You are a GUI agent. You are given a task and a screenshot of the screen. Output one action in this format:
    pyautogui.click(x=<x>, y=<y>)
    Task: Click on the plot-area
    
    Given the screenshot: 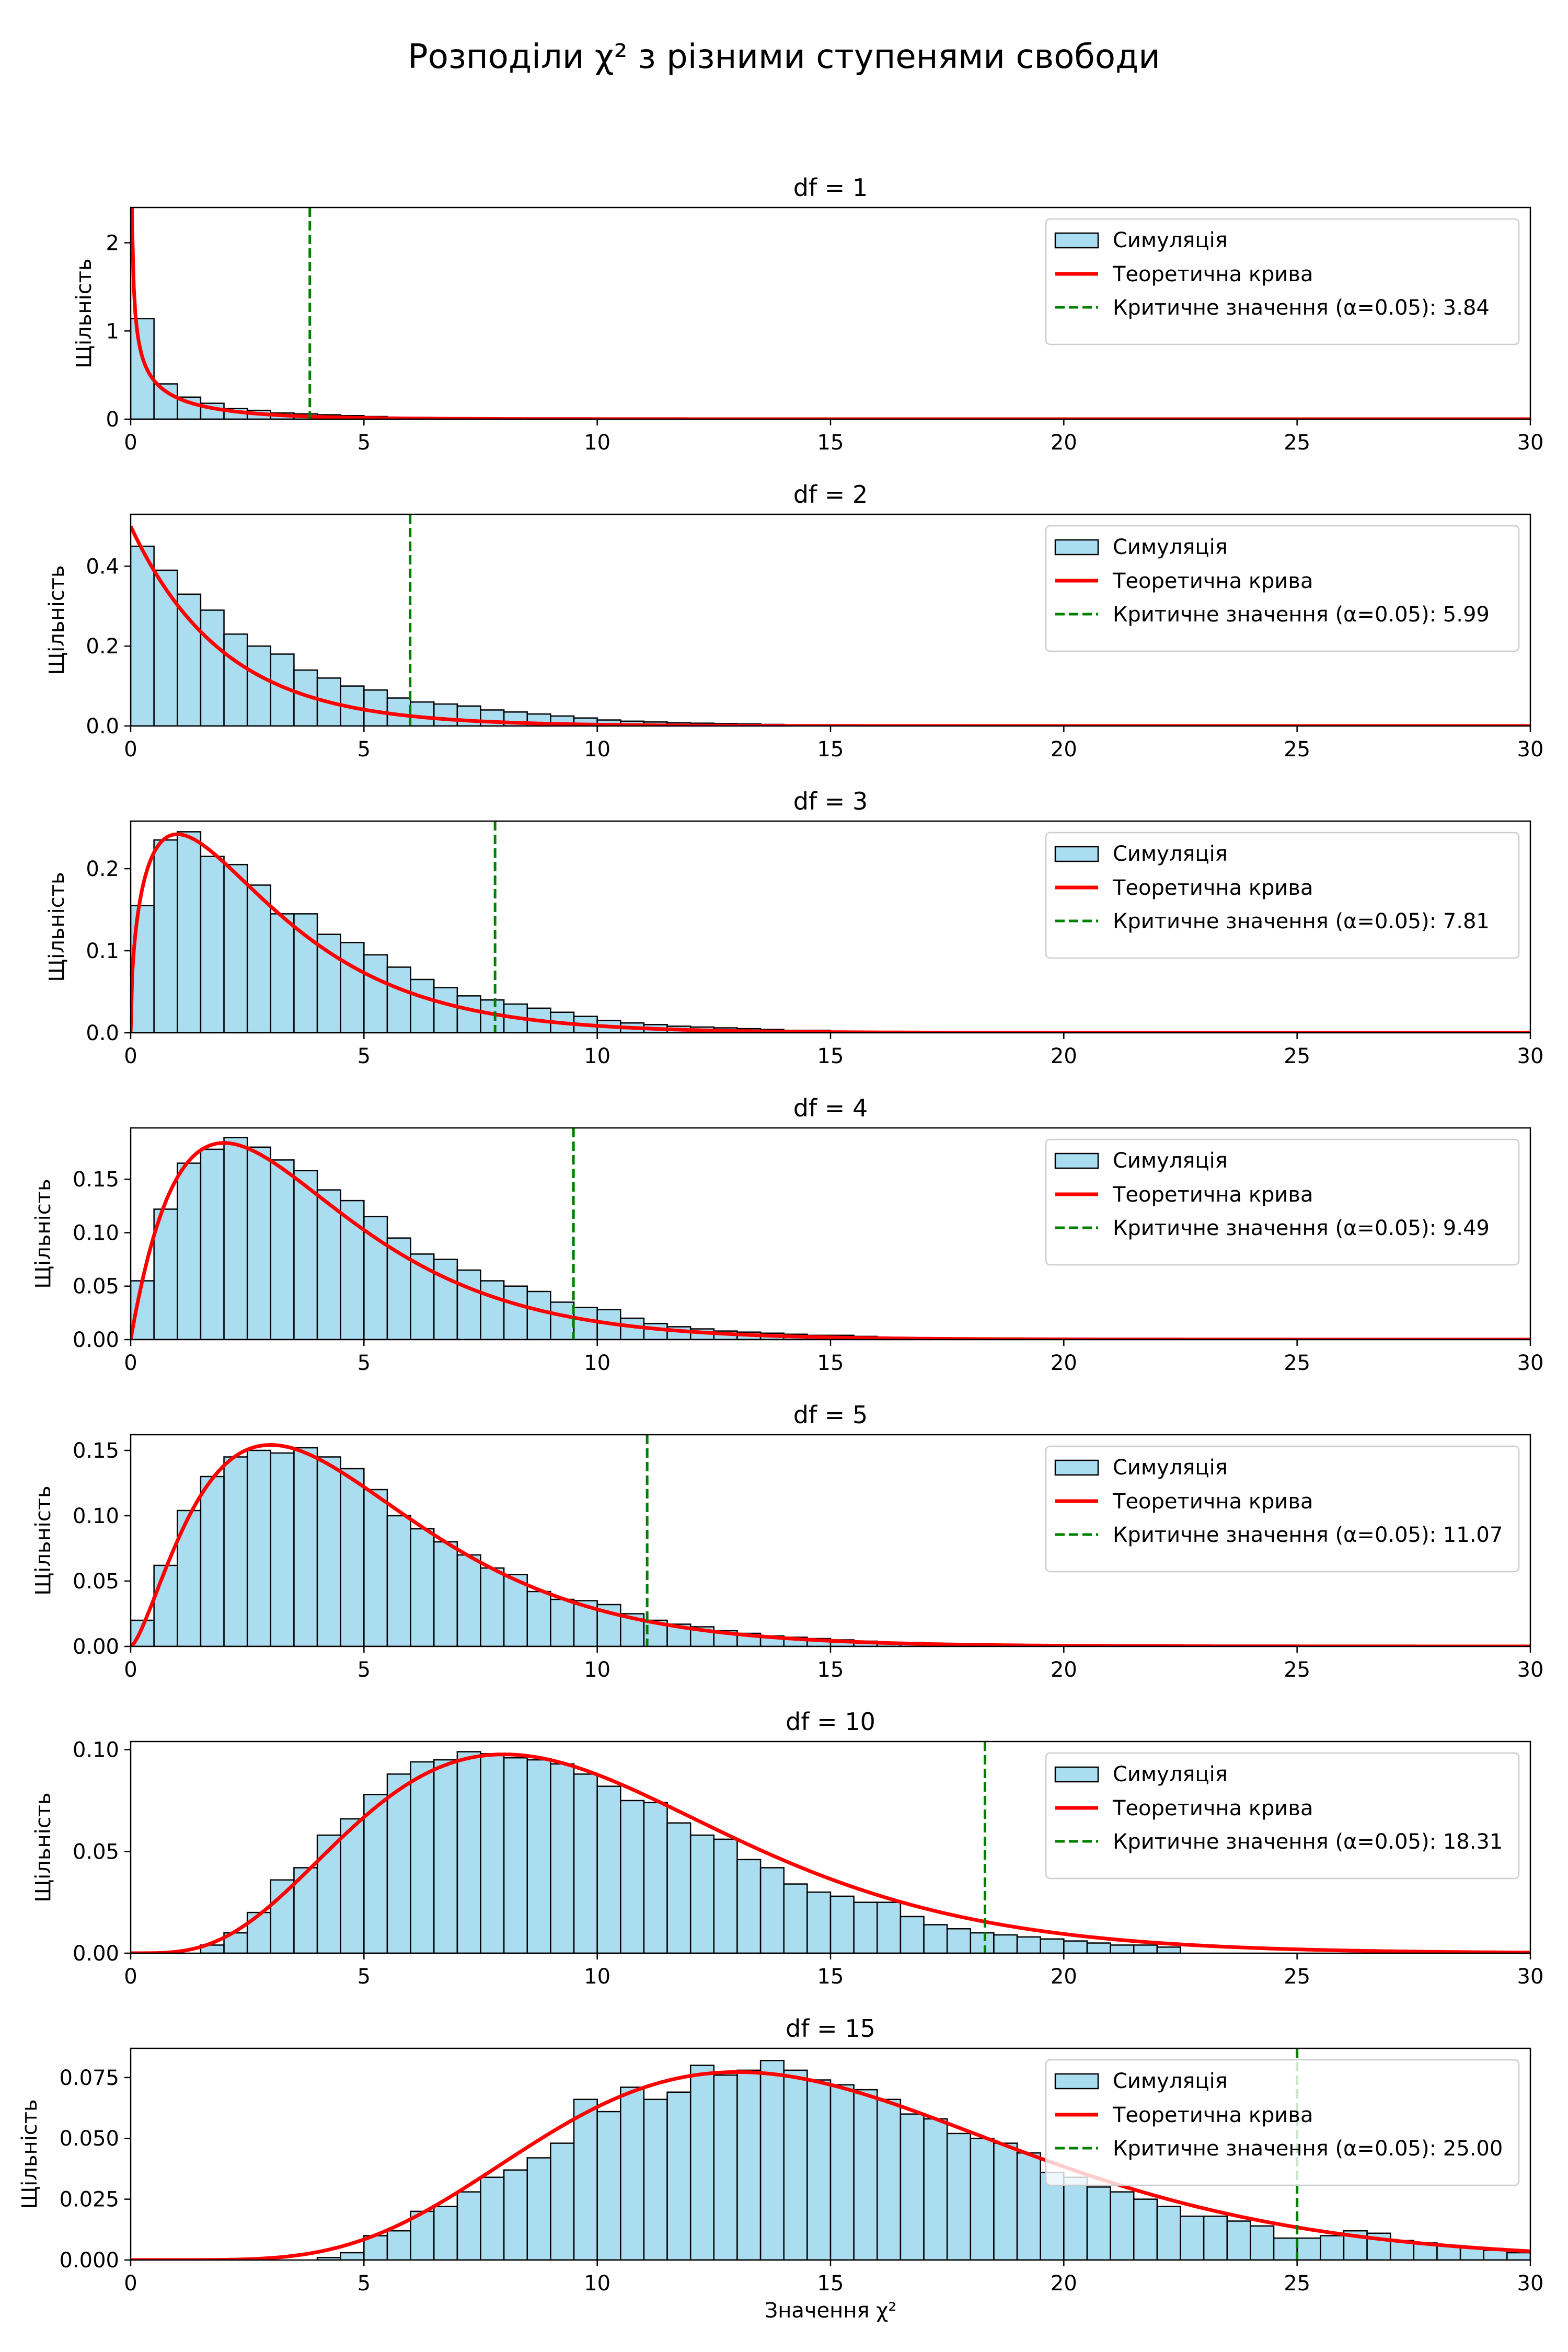 What is the action you would take?
    pyautogui.click(x=830, y=313)
    